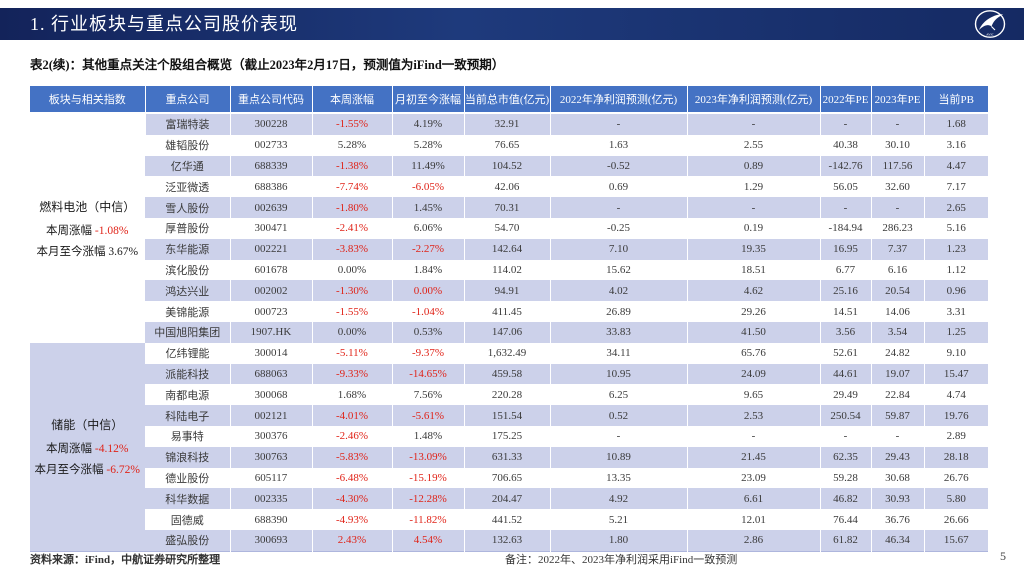 The height and width of the screenshot is (576, 1024). Describe the element at coordinates (621, 560) in the screenshot. I see `footer-note: 备注：2022年、2023年净利润采用iFind一致预测` at that location.